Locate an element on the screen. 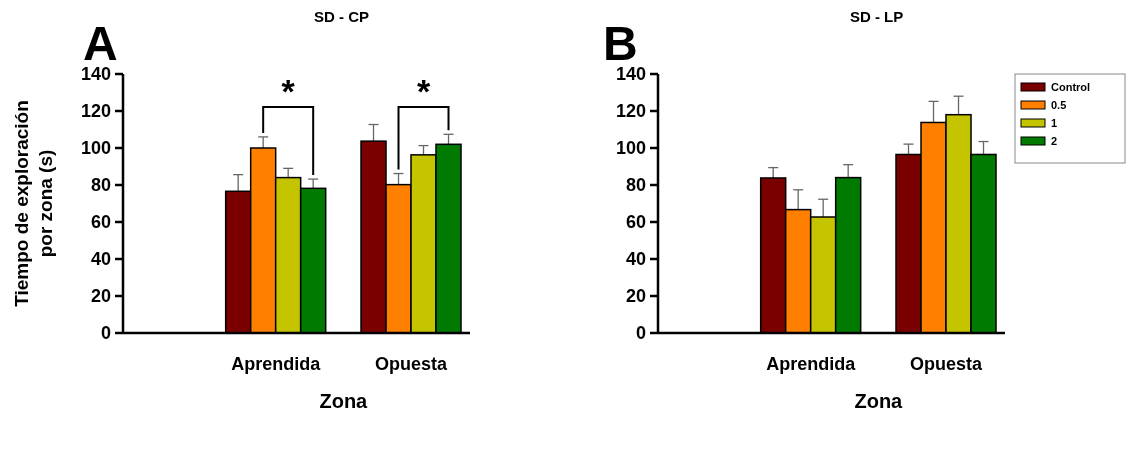  legend-label: Control is located at coordinates (1071, 87).